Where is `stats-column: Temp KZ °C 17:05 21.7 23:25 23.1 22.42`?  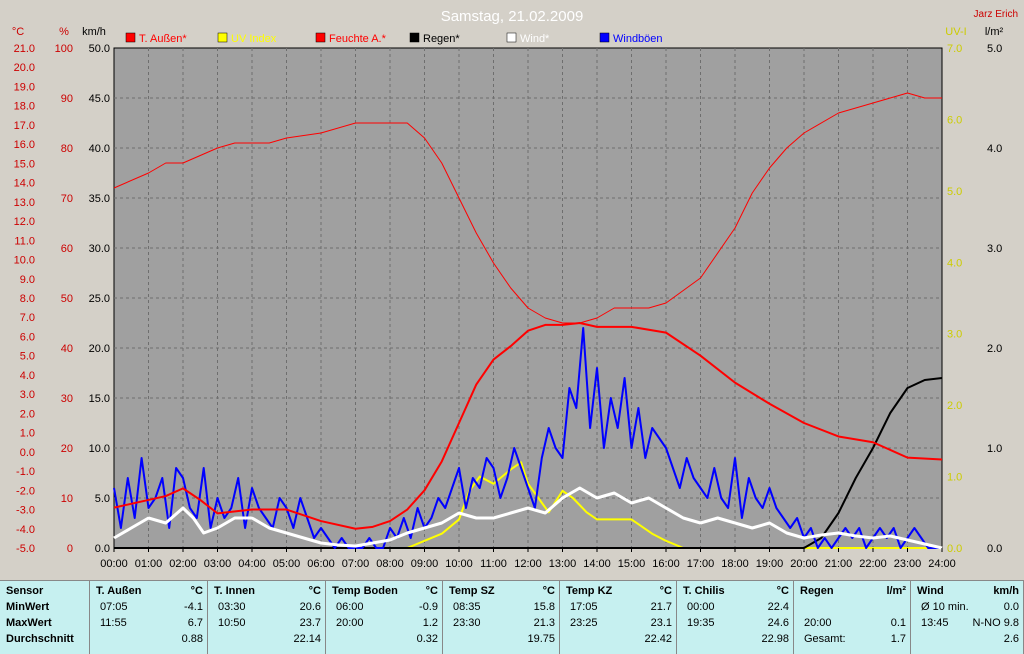
stats-column: Temp KZ °C 17:05 21.7 23:25 23.1 22.42 is located at coordinates (618, 617).